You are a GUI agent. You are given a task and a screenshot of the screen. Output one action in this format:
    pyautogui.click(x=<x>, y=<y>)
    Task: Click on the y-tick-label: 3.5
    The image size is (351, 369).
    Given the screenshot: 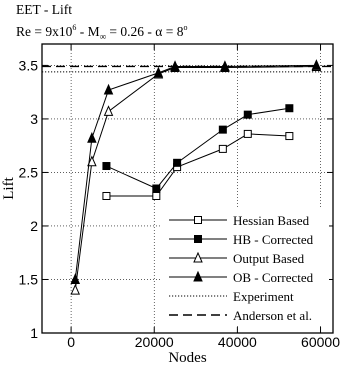 What is the action you would take?
    pyautogui.click(x=29, y=65)
    